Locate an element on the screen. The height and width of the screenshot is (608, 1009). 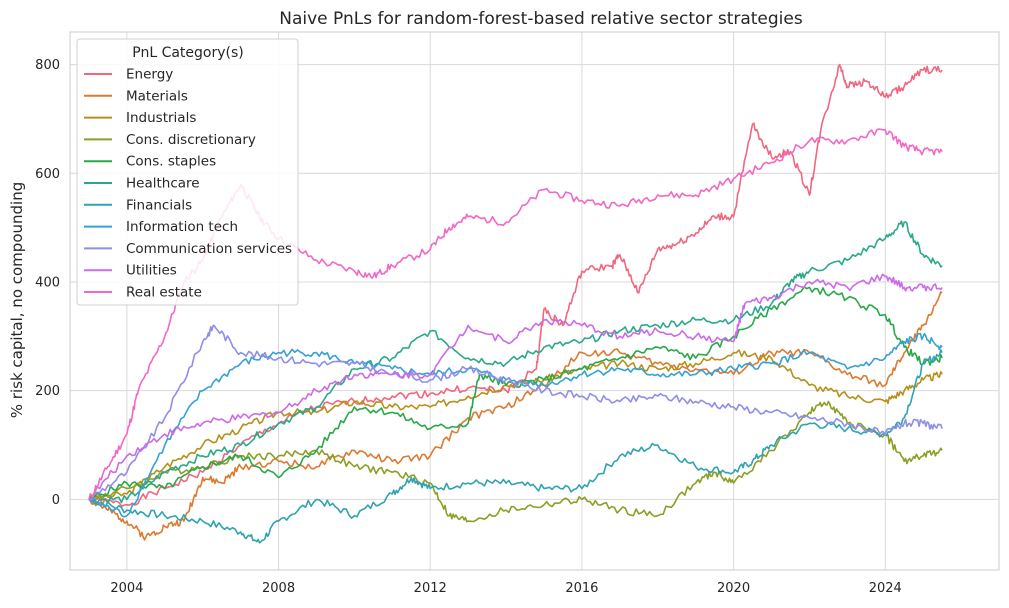
legend-label: Materials is located at coordinates (157, 96).